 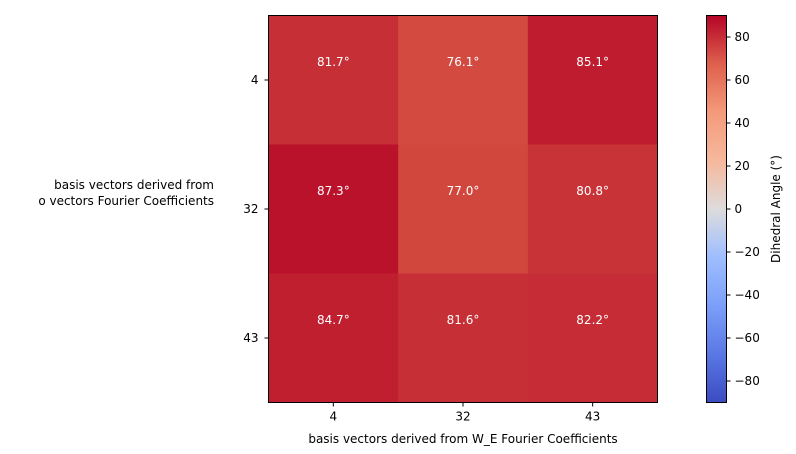 What do you see at coordinates (742, 80) in the screenshot?
I see `colorbar-tick-label: 60` at bounding box center [742, 80].